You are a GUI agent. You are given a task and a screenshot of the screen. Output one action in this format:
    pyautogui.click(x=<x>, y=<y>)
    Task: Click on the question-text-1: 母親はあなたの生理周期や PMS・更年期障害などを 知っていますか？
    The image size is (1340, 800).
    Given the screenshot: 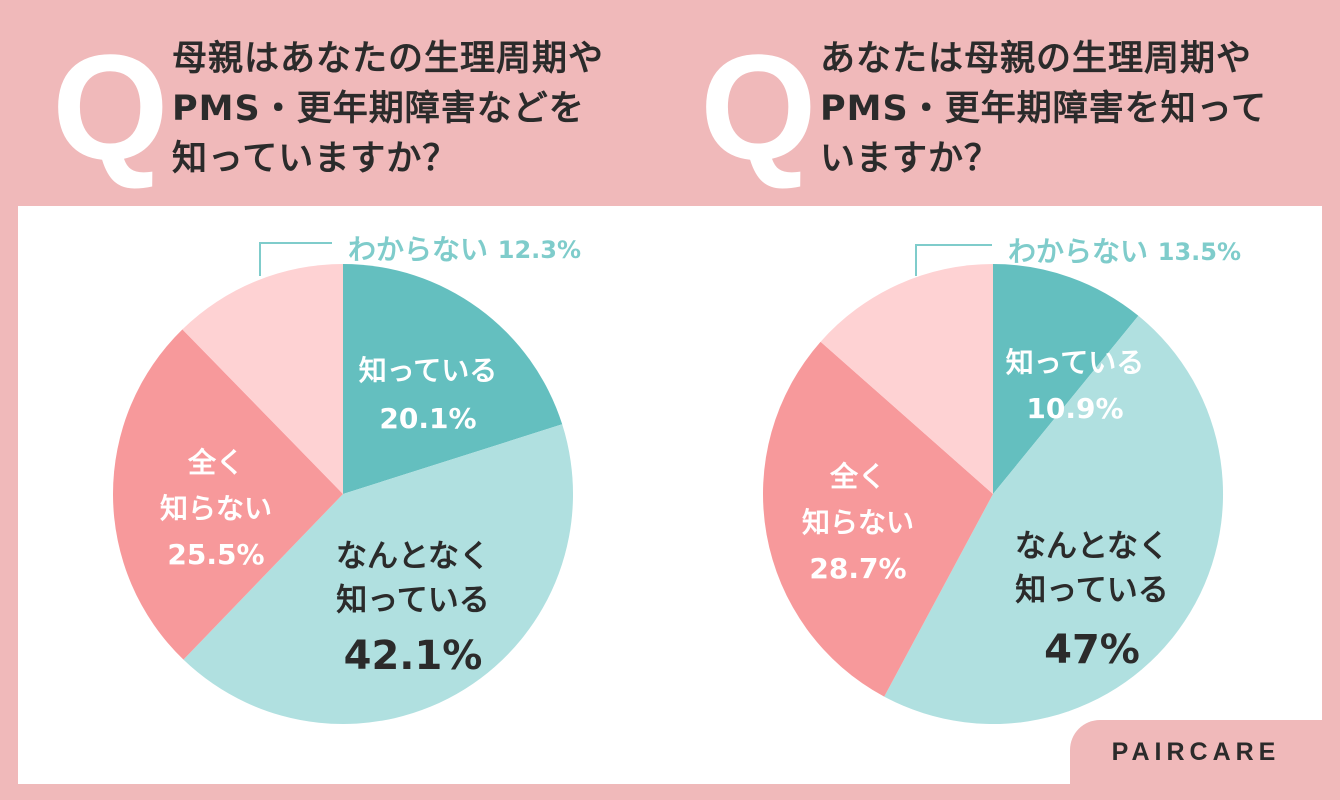 What is the action you would take?
    pyautogui.click(x=388, y=109)
    